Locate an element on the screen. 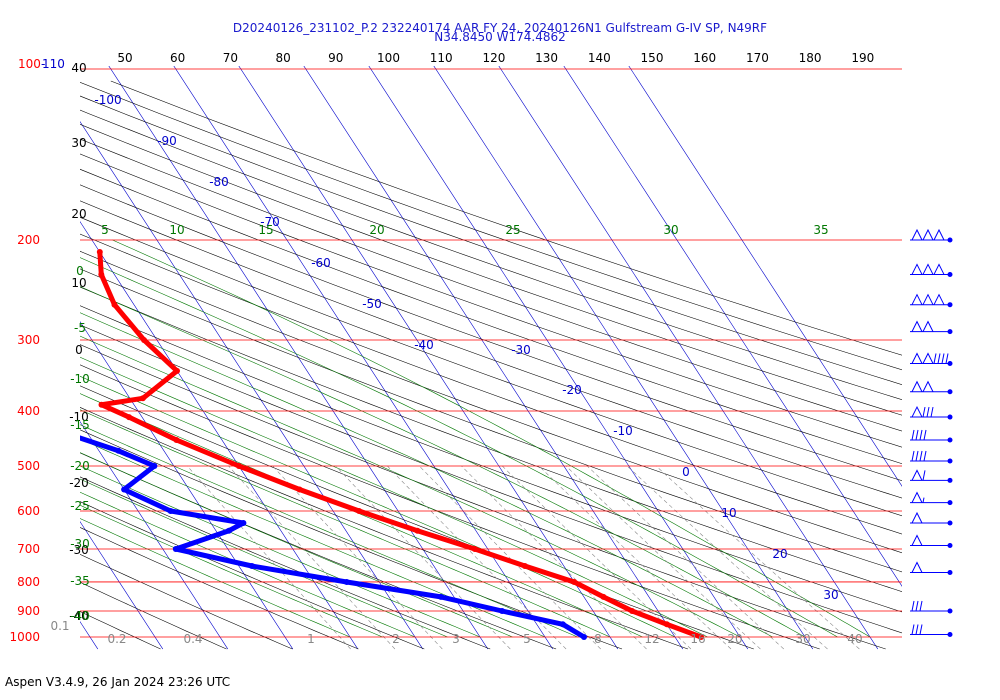 The image size is (1000, 700). top-temp-label: 50 is located at coordinates (124, 58).